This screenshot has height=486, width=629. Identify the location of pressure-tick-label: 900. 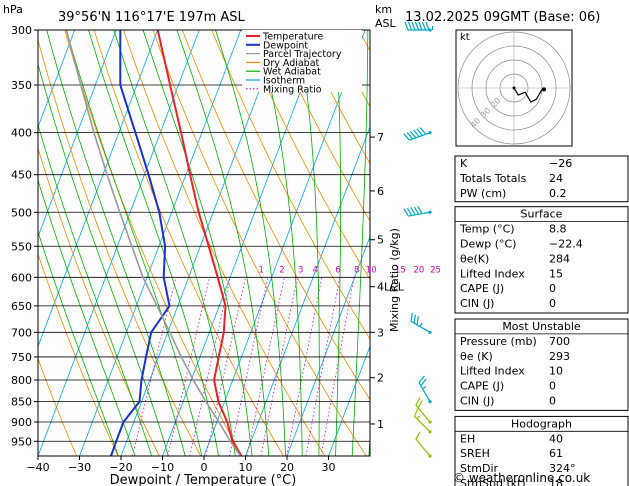
(21, 422).